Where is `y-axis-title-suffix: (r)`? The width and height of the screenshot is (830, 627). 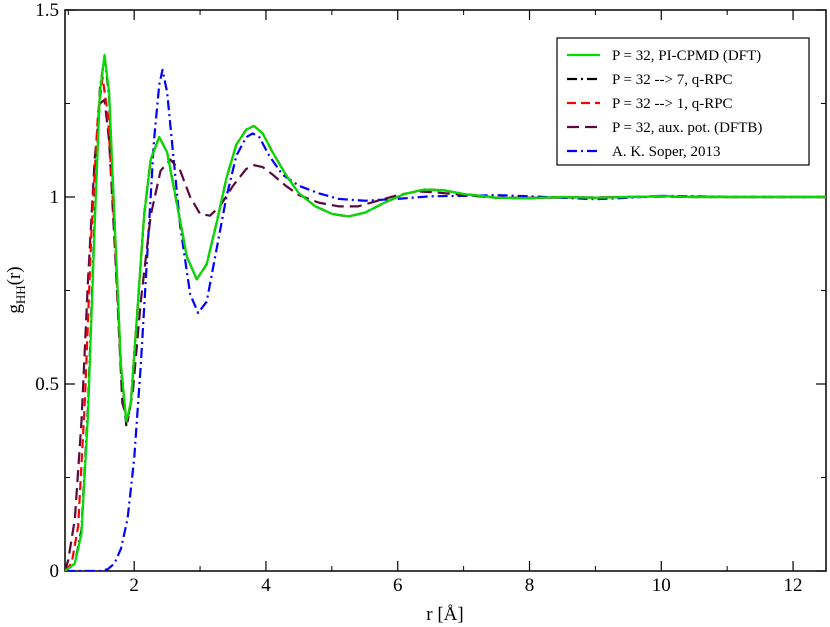 y-axis-title-suffix: (r) is located at coordinates (14, 275).